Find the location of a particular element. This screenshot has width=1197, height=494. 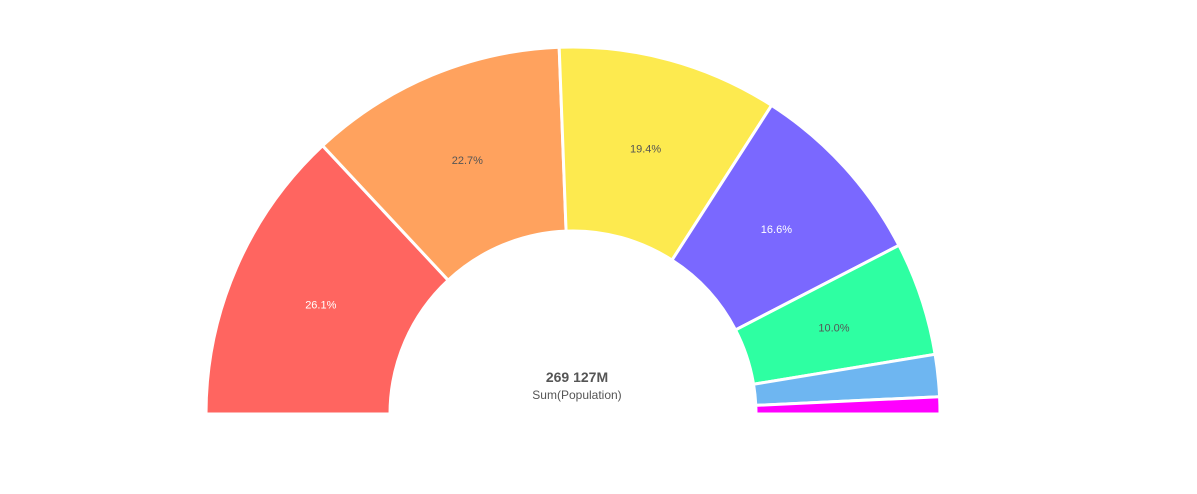

center-total-value: 269 127M is located at coordinates (577, 377).